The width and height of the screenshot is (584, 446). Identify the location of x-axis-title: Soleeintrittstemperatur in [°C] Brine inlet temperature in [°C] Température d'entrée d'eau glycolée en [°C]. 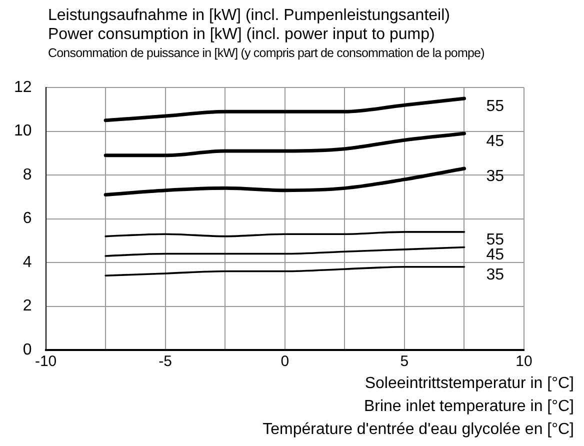
(418, 407).